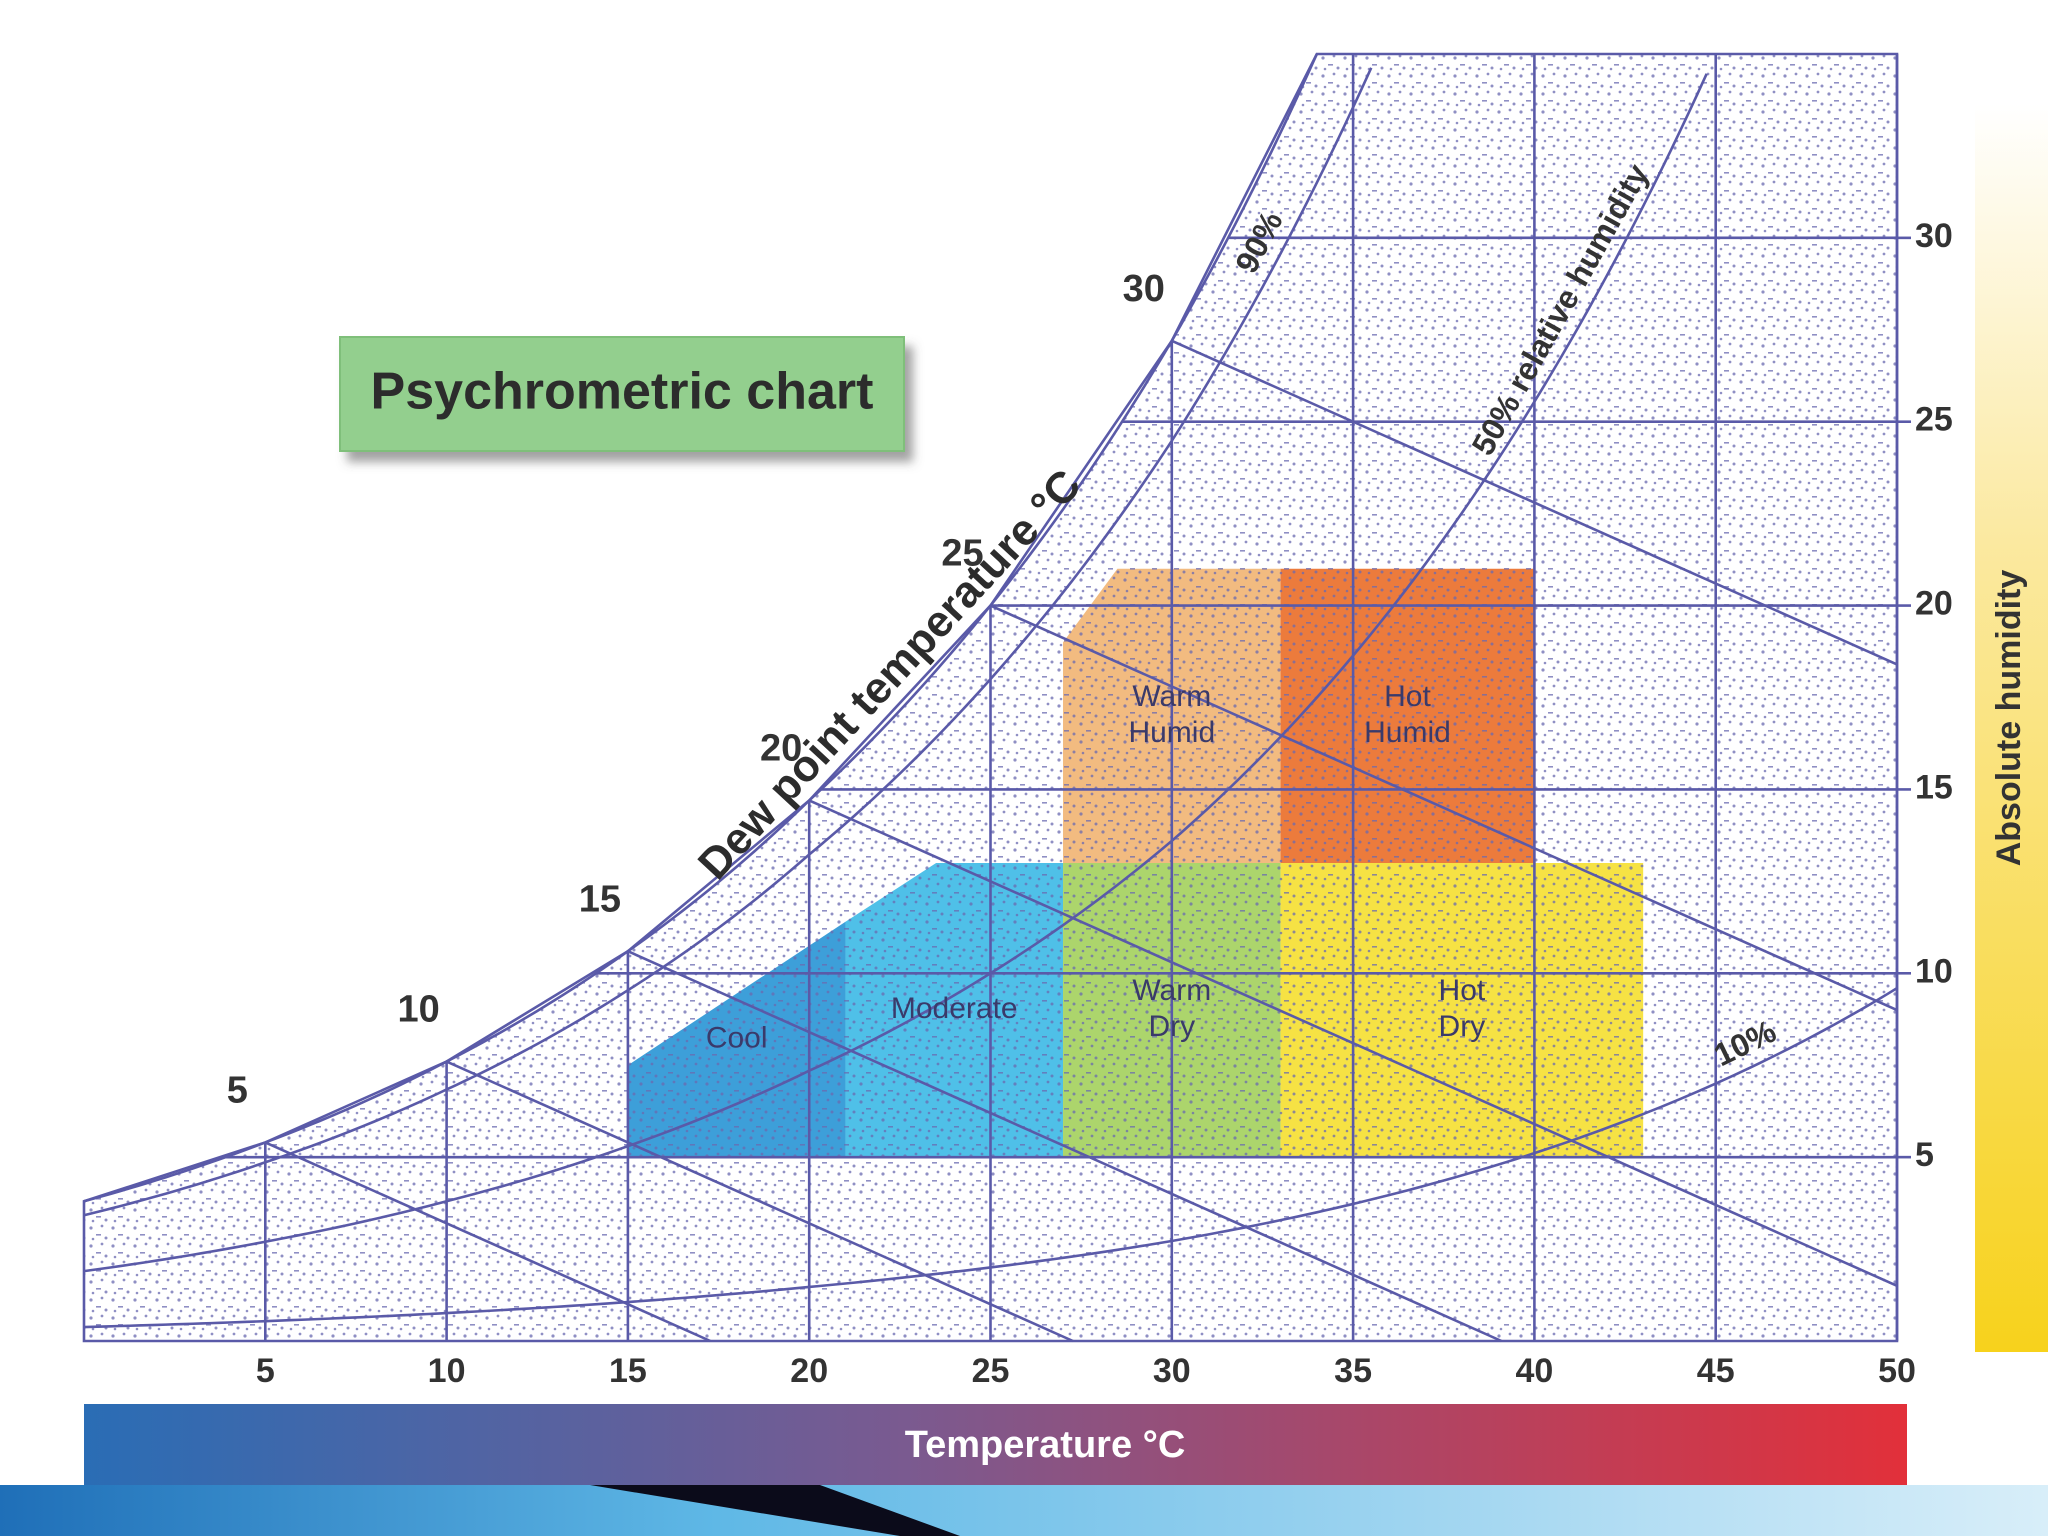  Describe the element at coordinates (991, 1371) in the screenshot. I see `x-tick-label: 25` at that location.